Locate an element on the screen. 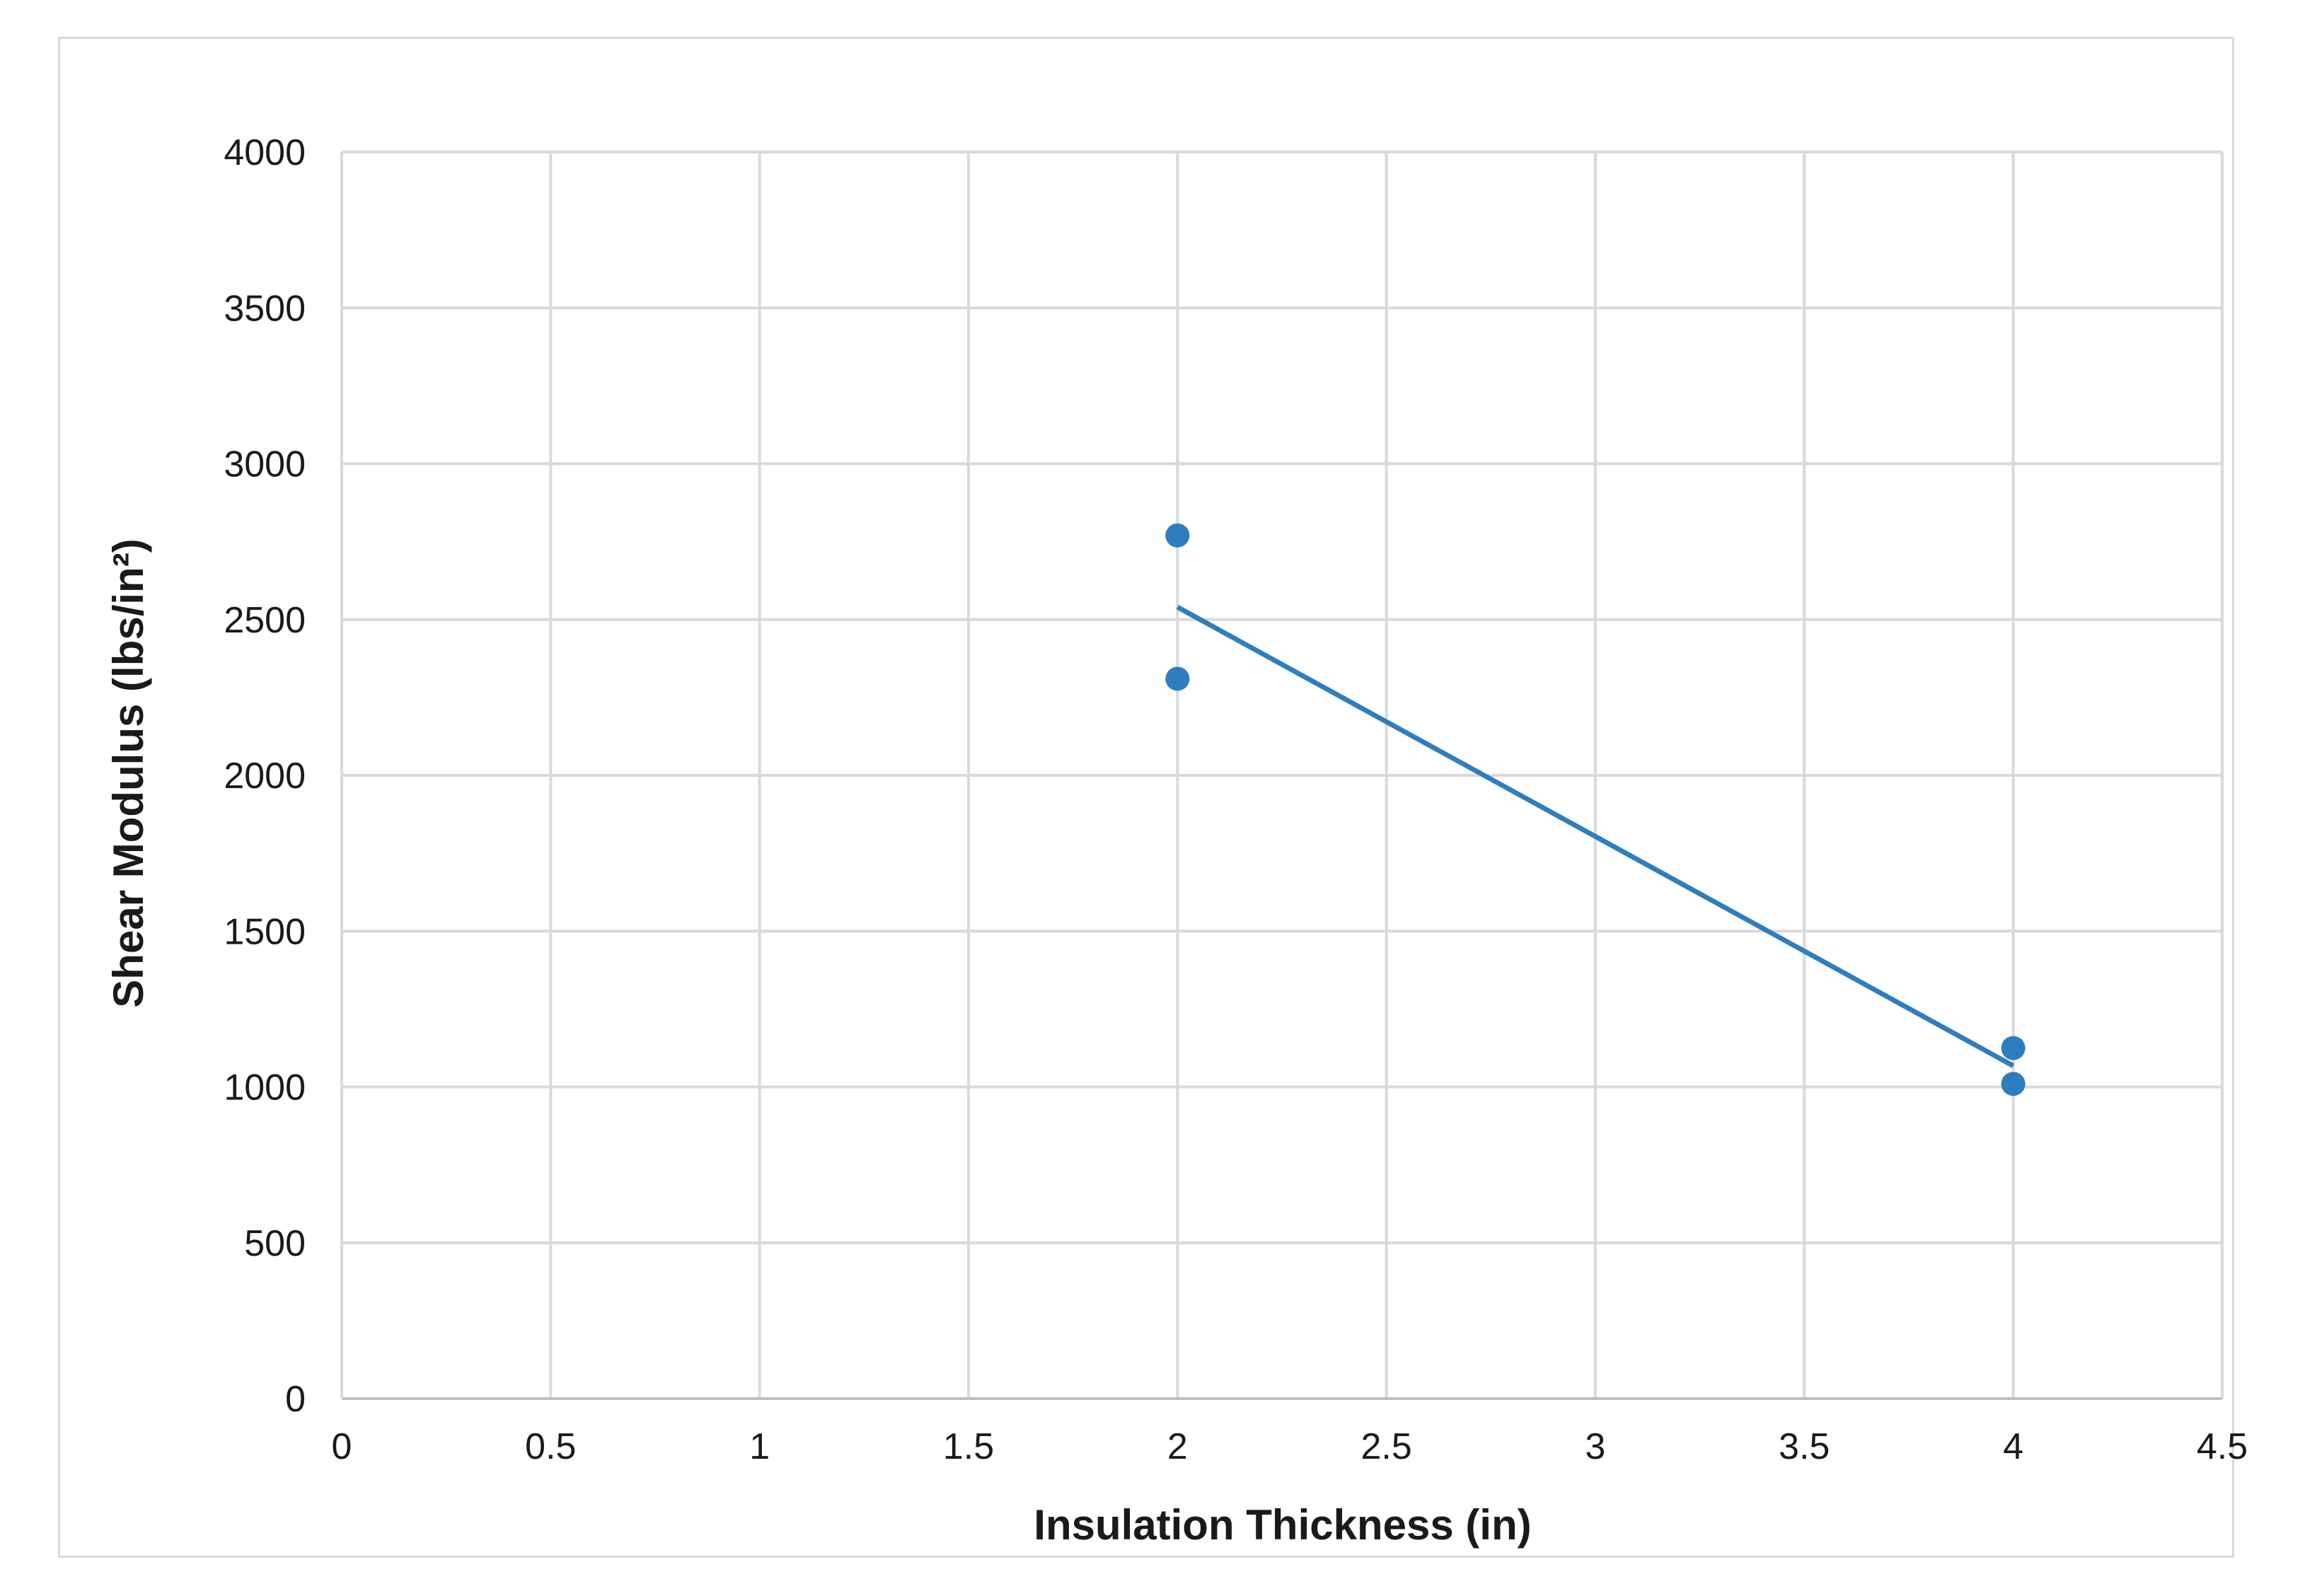  x-tick-label: 0 is located at coordinates (342, 1446).